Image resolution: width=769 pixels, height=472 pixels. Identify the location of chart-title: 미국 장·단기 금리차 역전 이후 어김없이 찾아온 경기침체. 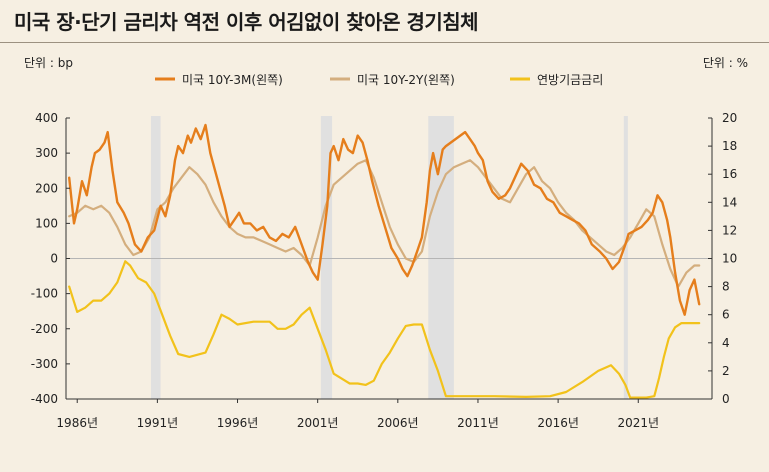
(246, 22).